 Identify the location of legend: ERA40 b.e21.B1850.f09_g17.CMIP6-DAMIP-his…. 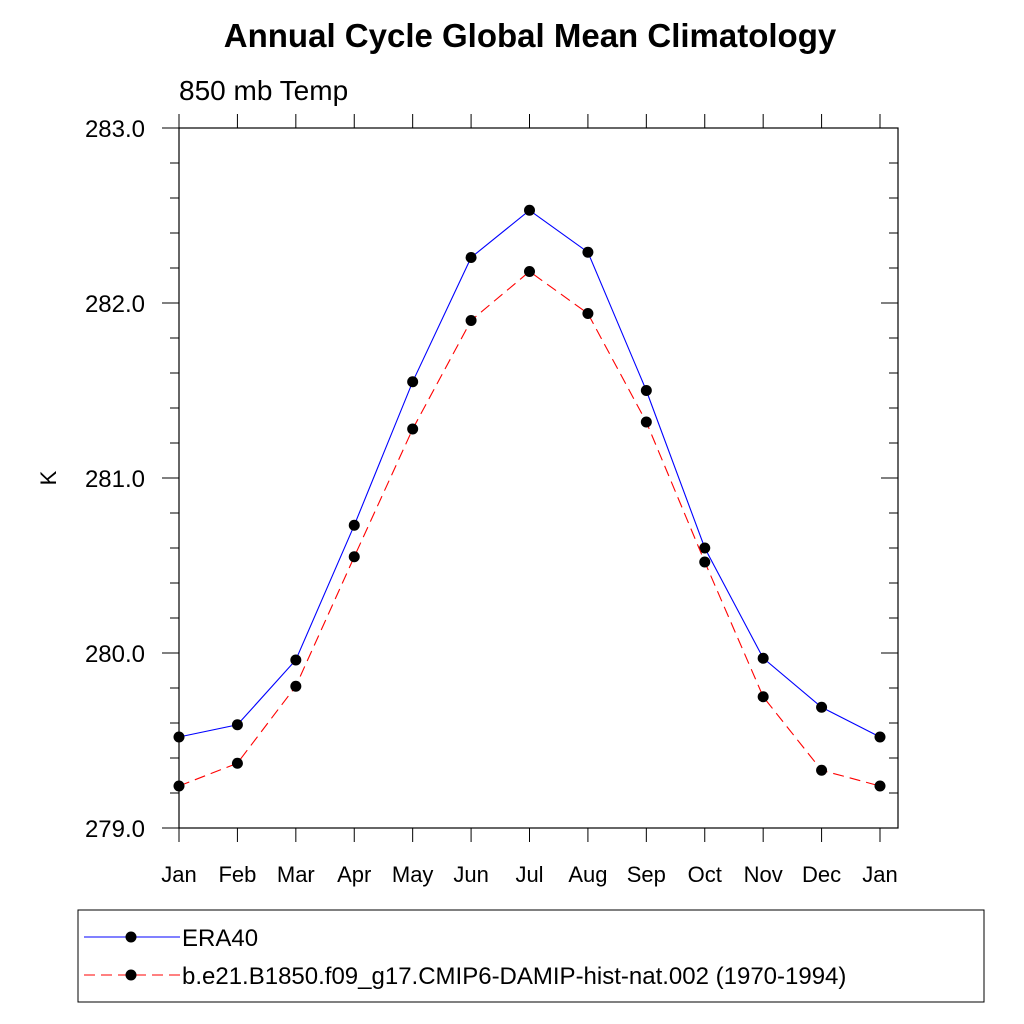
(465, 957).